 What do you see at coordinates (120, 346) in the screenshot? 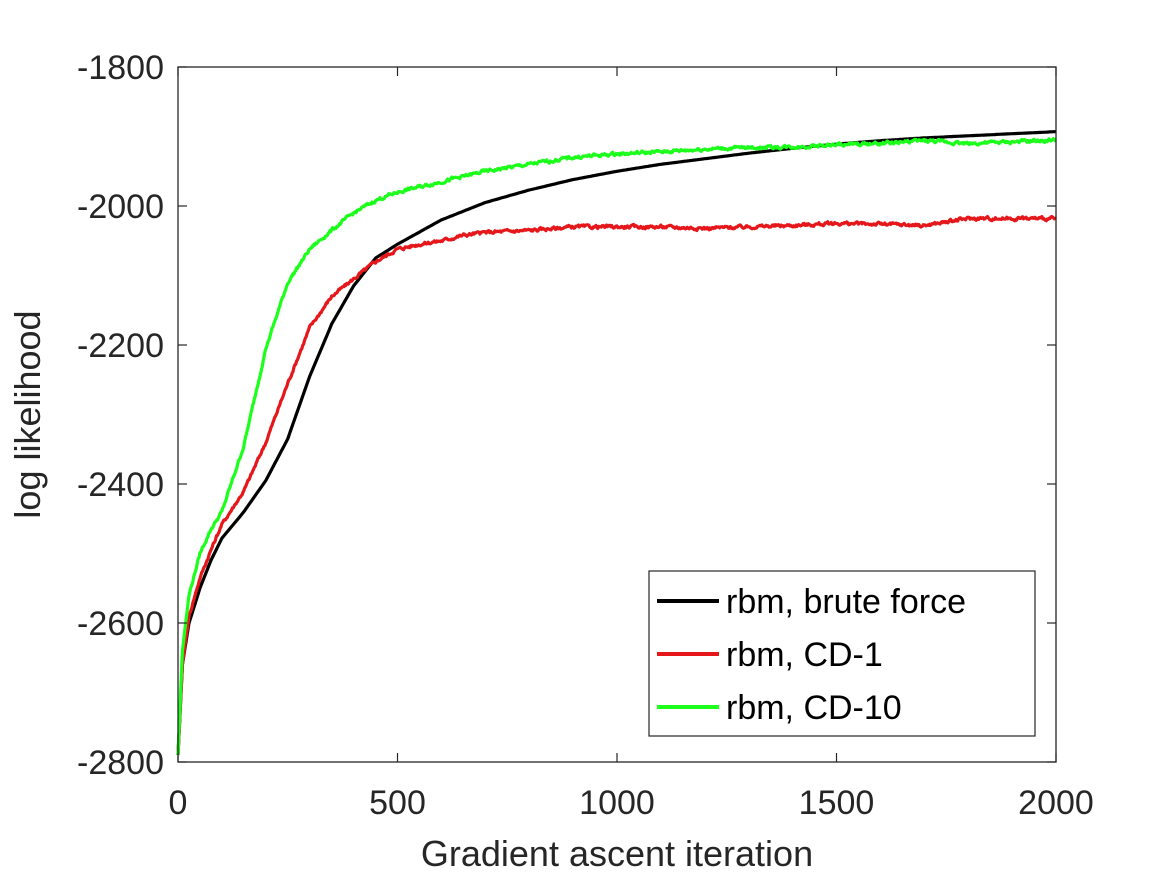
I see `y-tick-label: -2200` at bounding box center [120, 346].